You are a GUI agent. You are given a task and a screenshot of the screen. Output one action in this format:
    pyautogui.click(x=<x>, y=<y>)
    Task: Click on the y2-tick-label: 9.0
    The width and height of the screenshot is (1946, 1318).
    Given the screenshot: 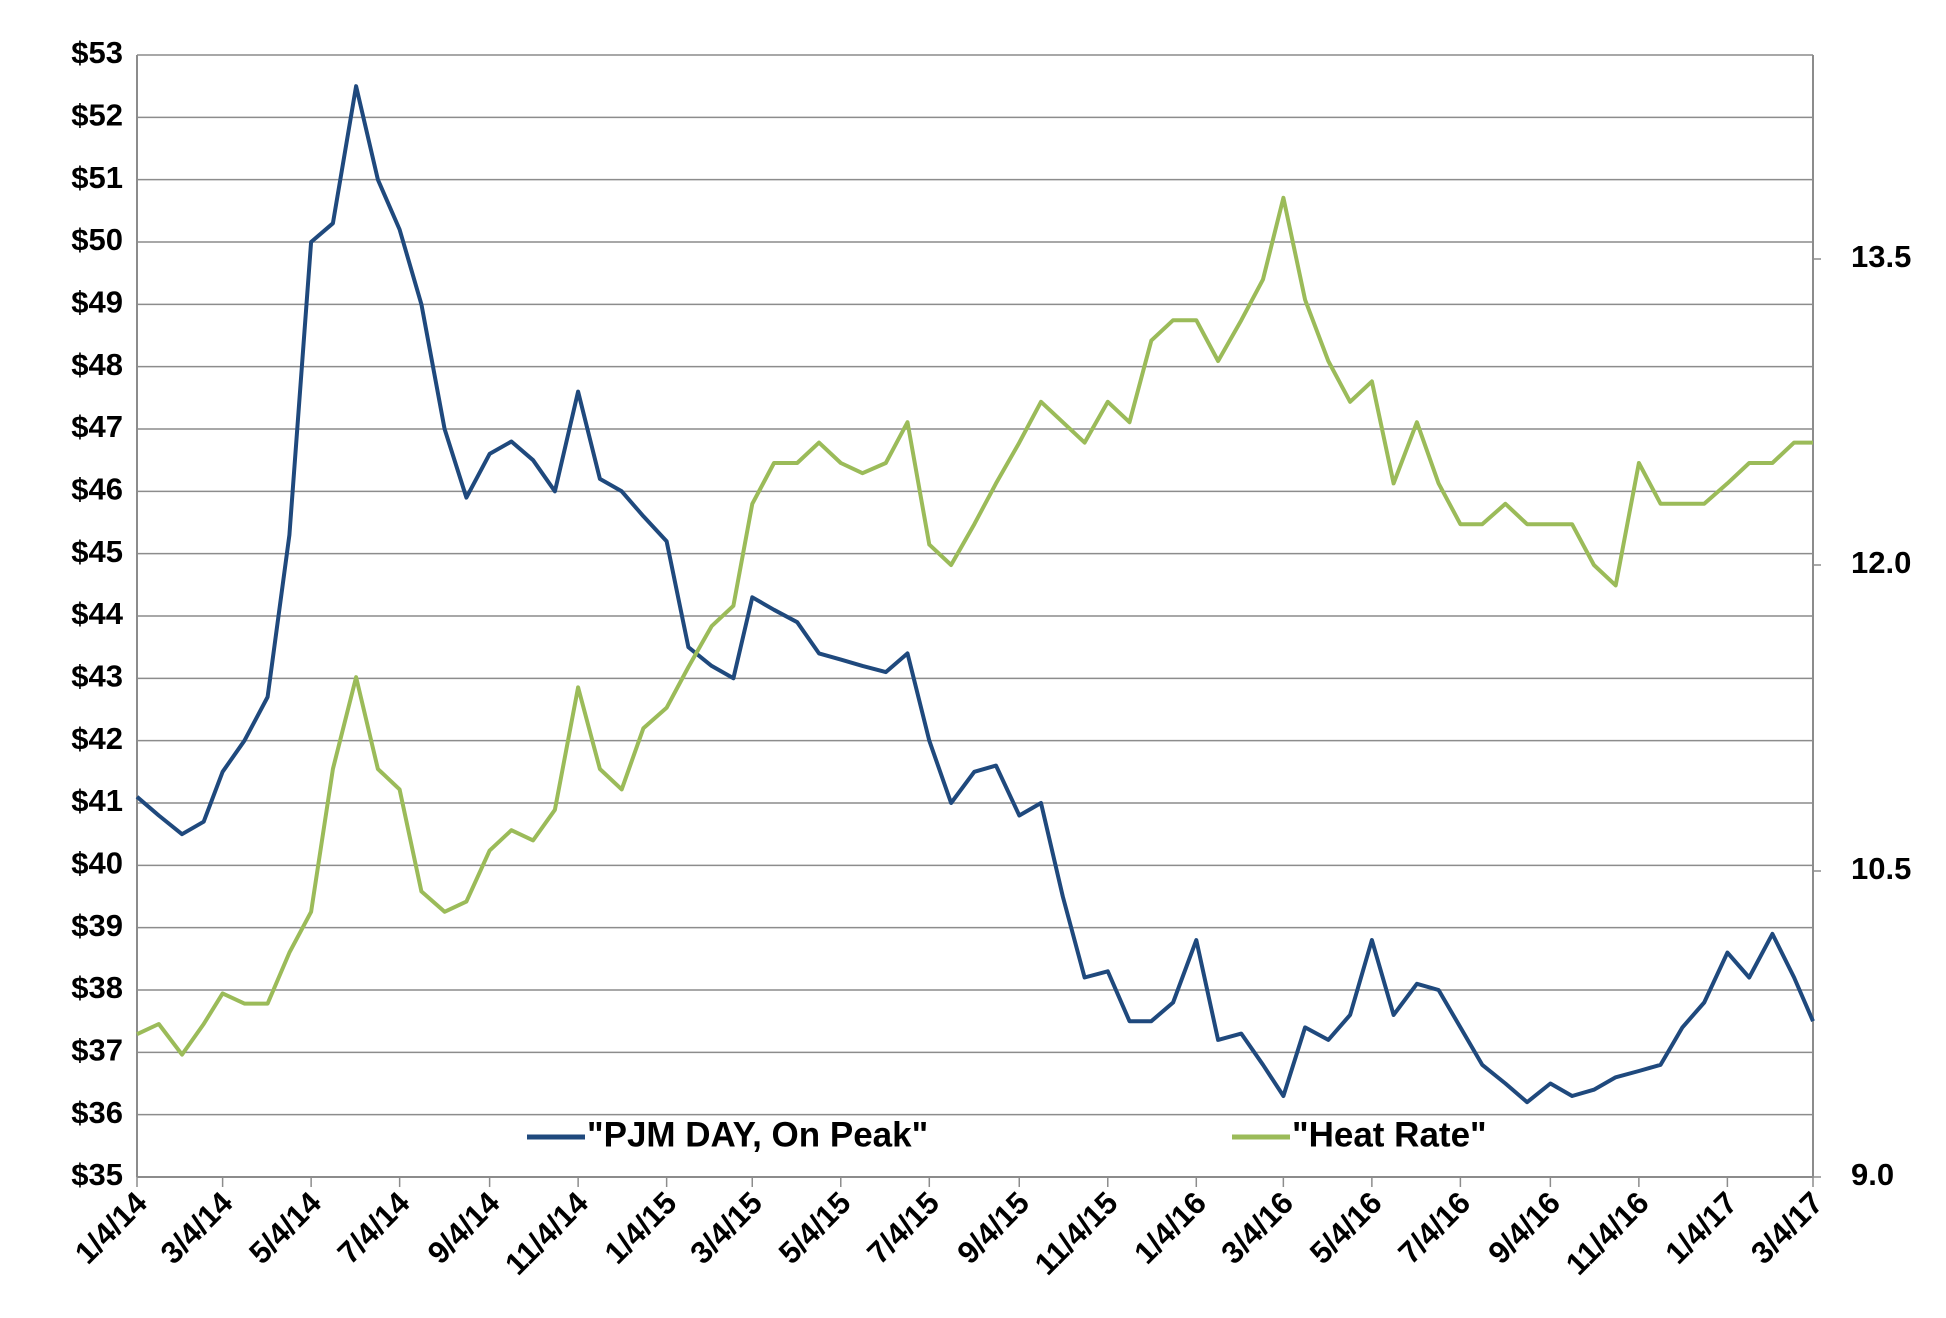 What is the action you would take?
    pyautogui.click(x=1872, y=1174)
    